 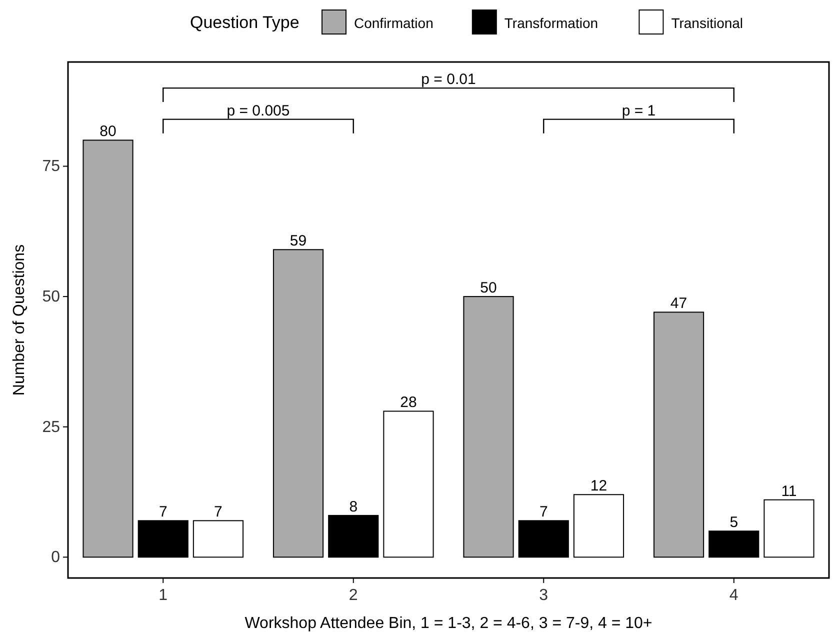 I want to click on annotation: p = 1, so click(x=639, y=111).